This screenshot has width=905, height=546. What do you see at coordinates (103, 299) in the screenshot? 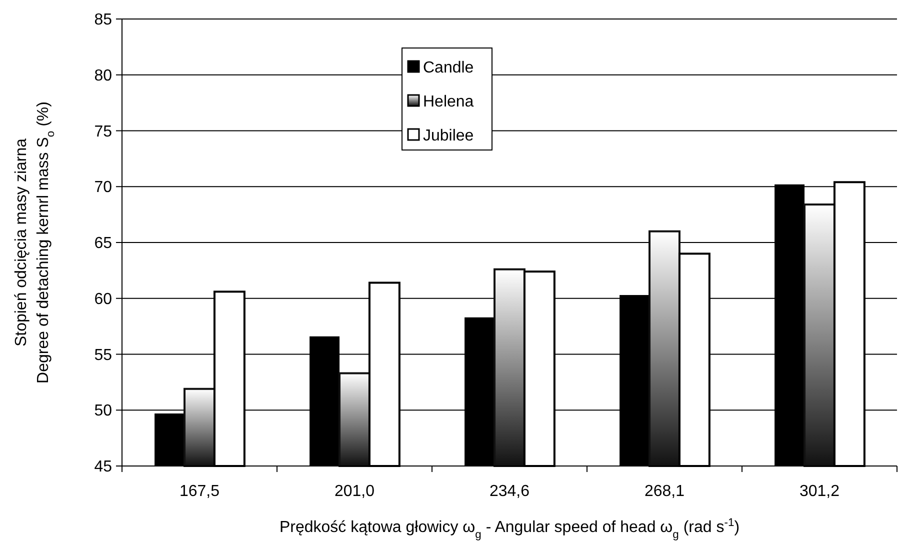
I see `y-tick-label: 60` at bounding box center [103, 299].